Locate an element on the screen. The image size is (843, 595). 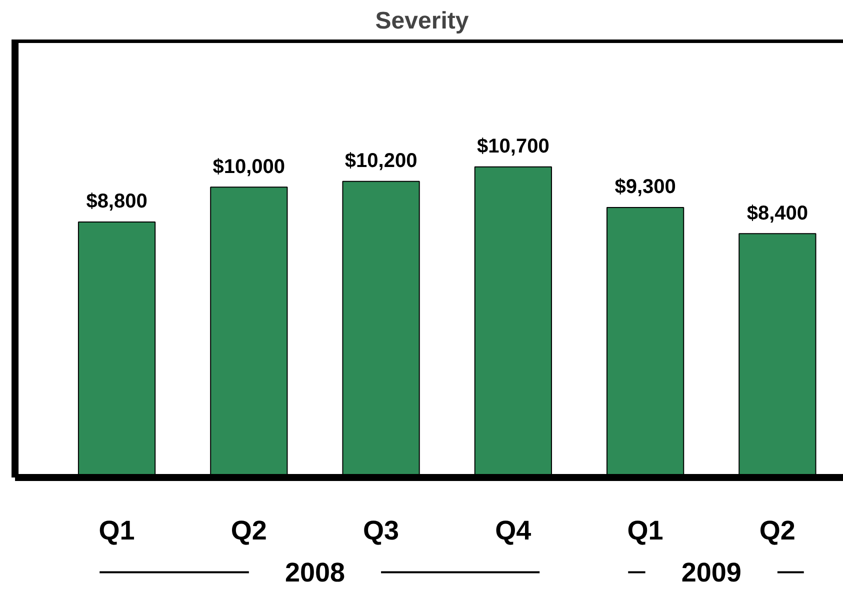
text: 2008 is located at coordinates (315, 573).